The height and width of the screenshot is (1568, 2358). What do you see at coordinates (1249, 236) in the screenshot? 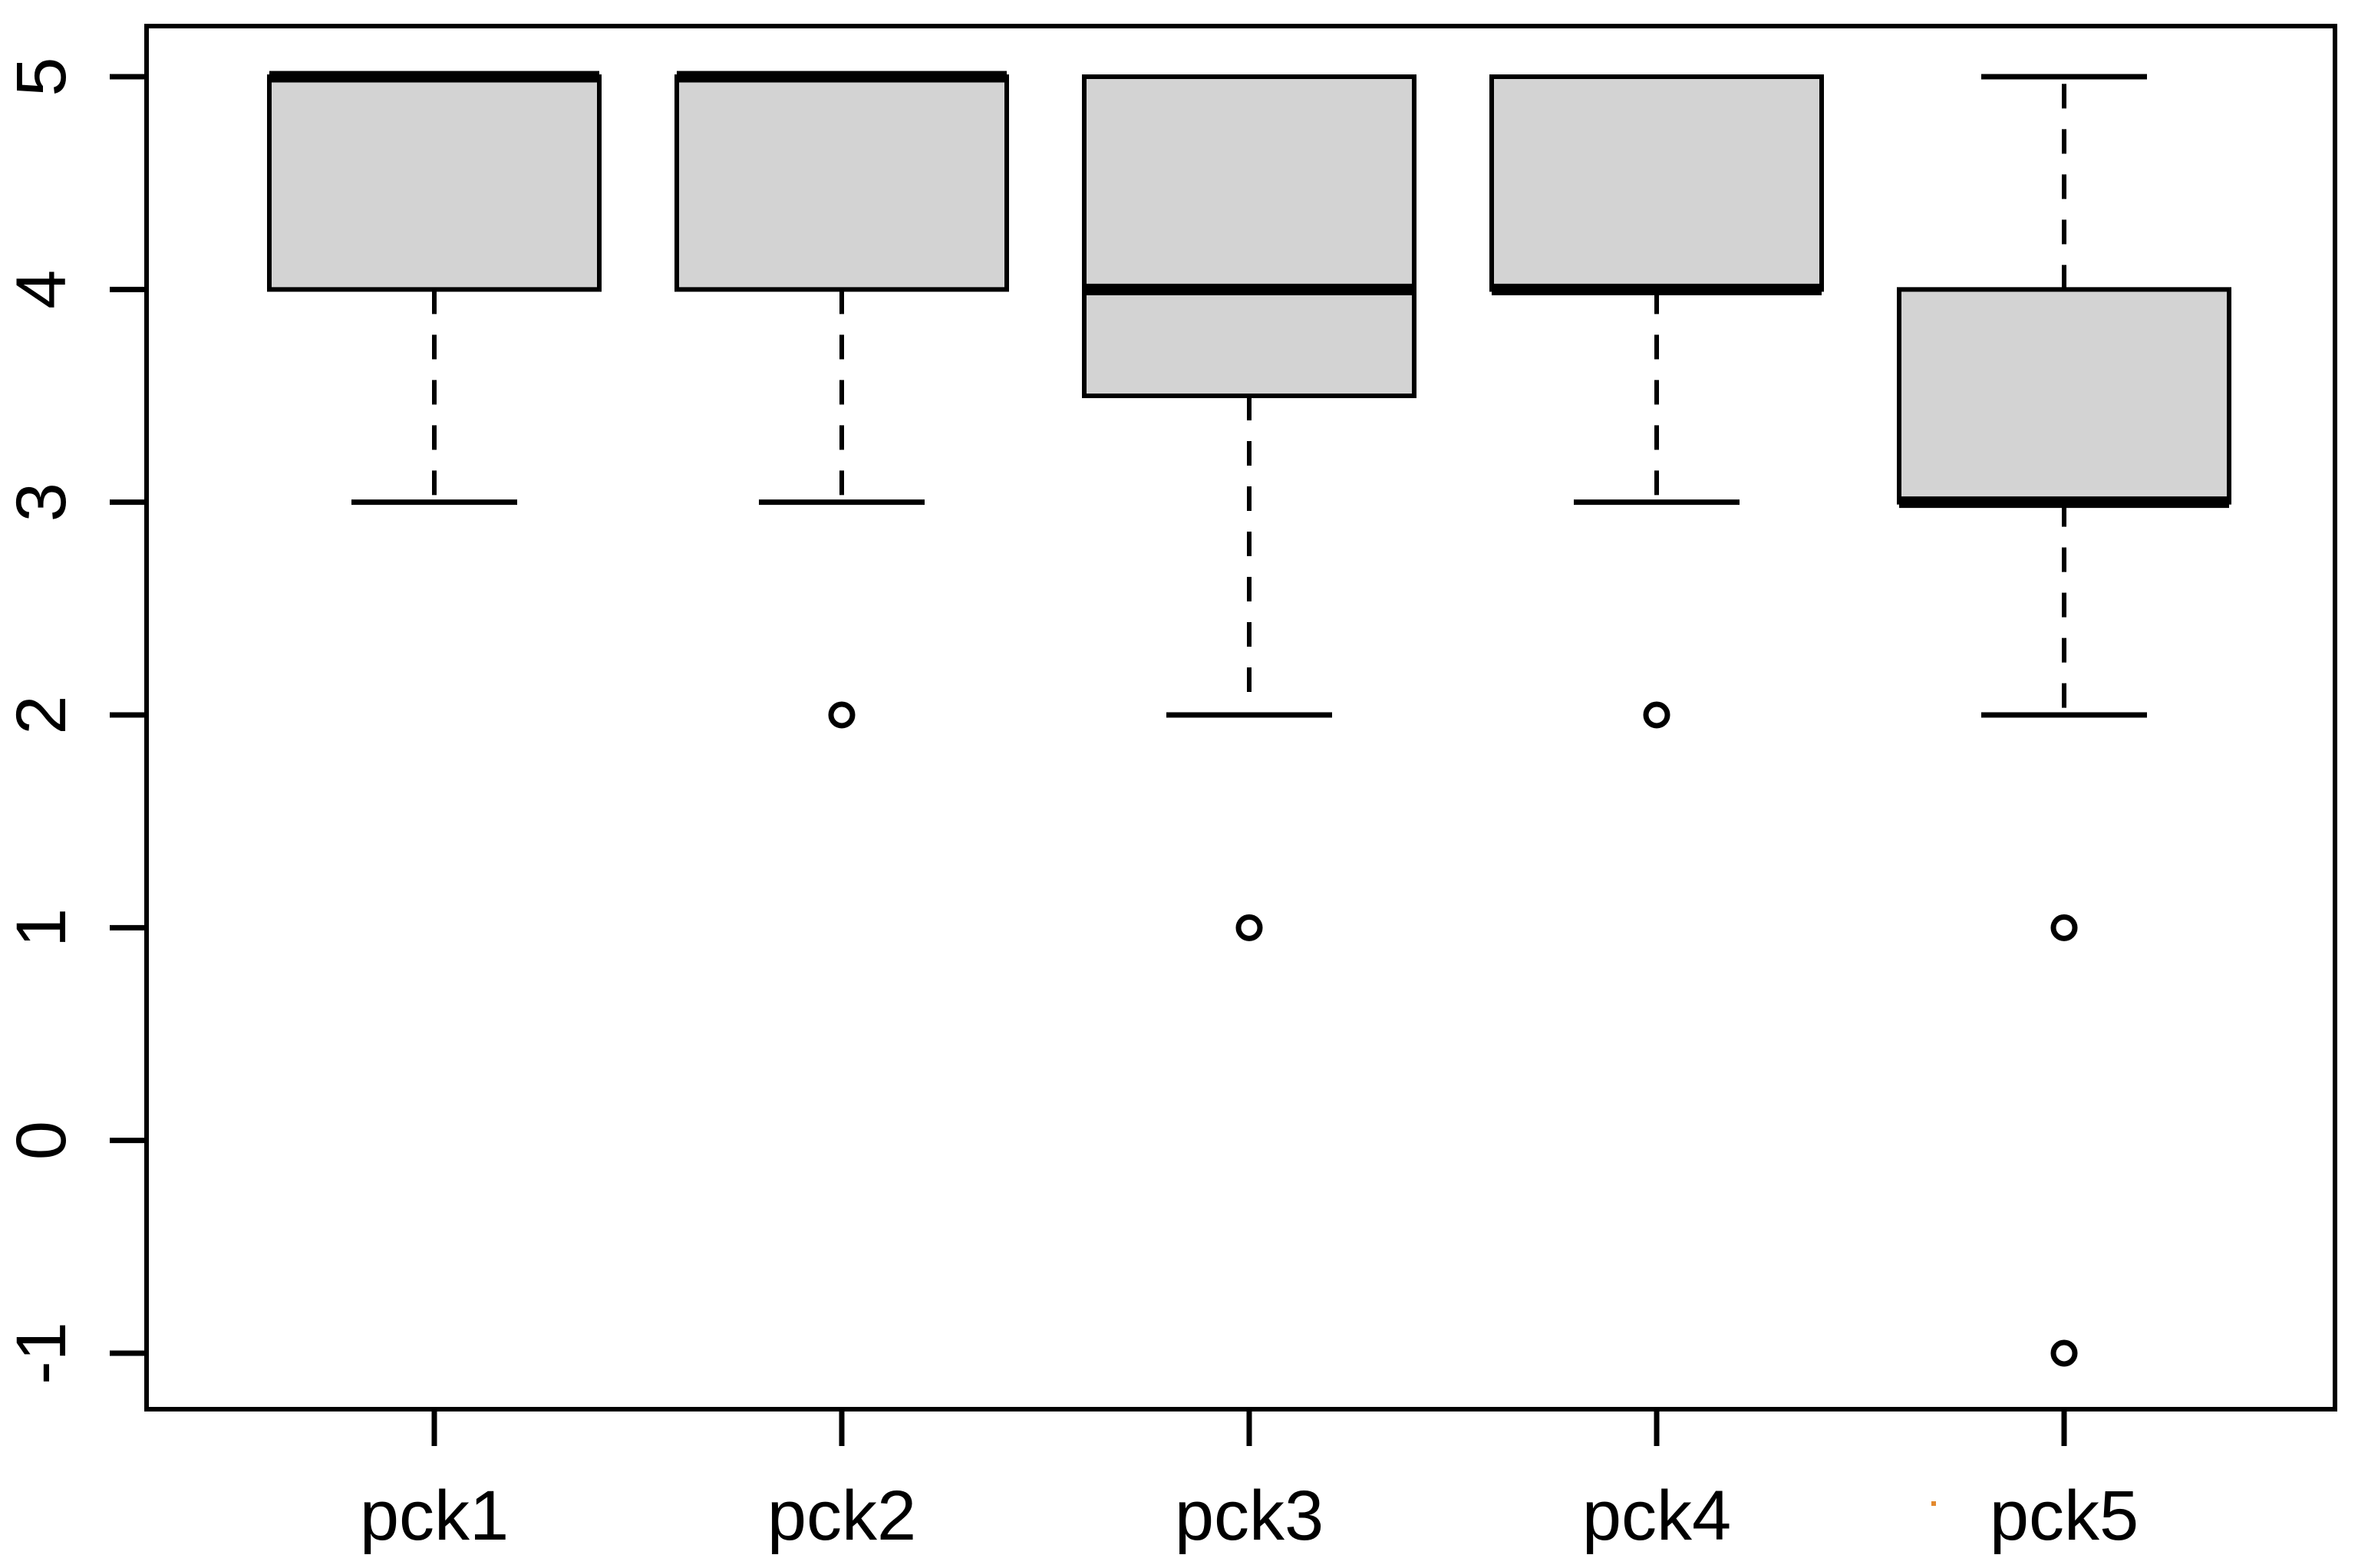
I see `box-pck3` at bounding box center [1249, 236].